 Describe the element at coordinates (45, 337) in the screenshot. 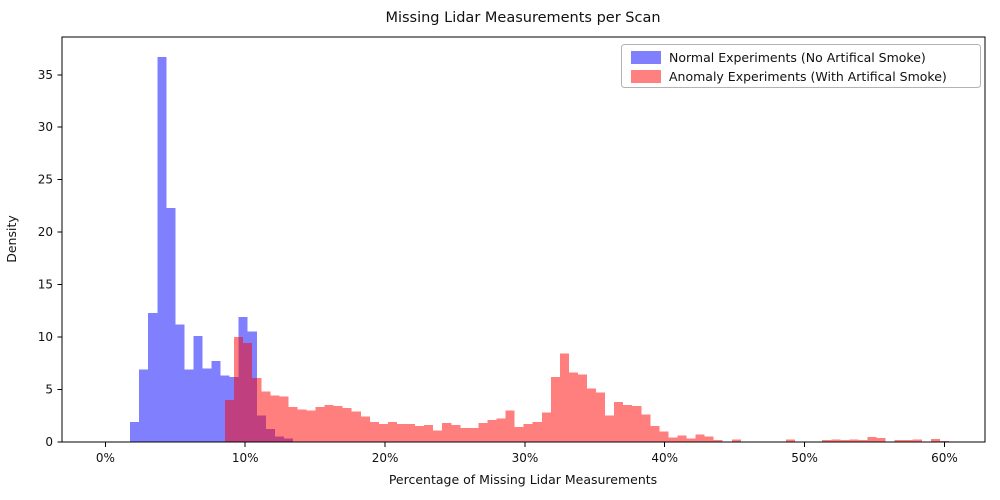

I see `y-tick-label: 10` at that location.